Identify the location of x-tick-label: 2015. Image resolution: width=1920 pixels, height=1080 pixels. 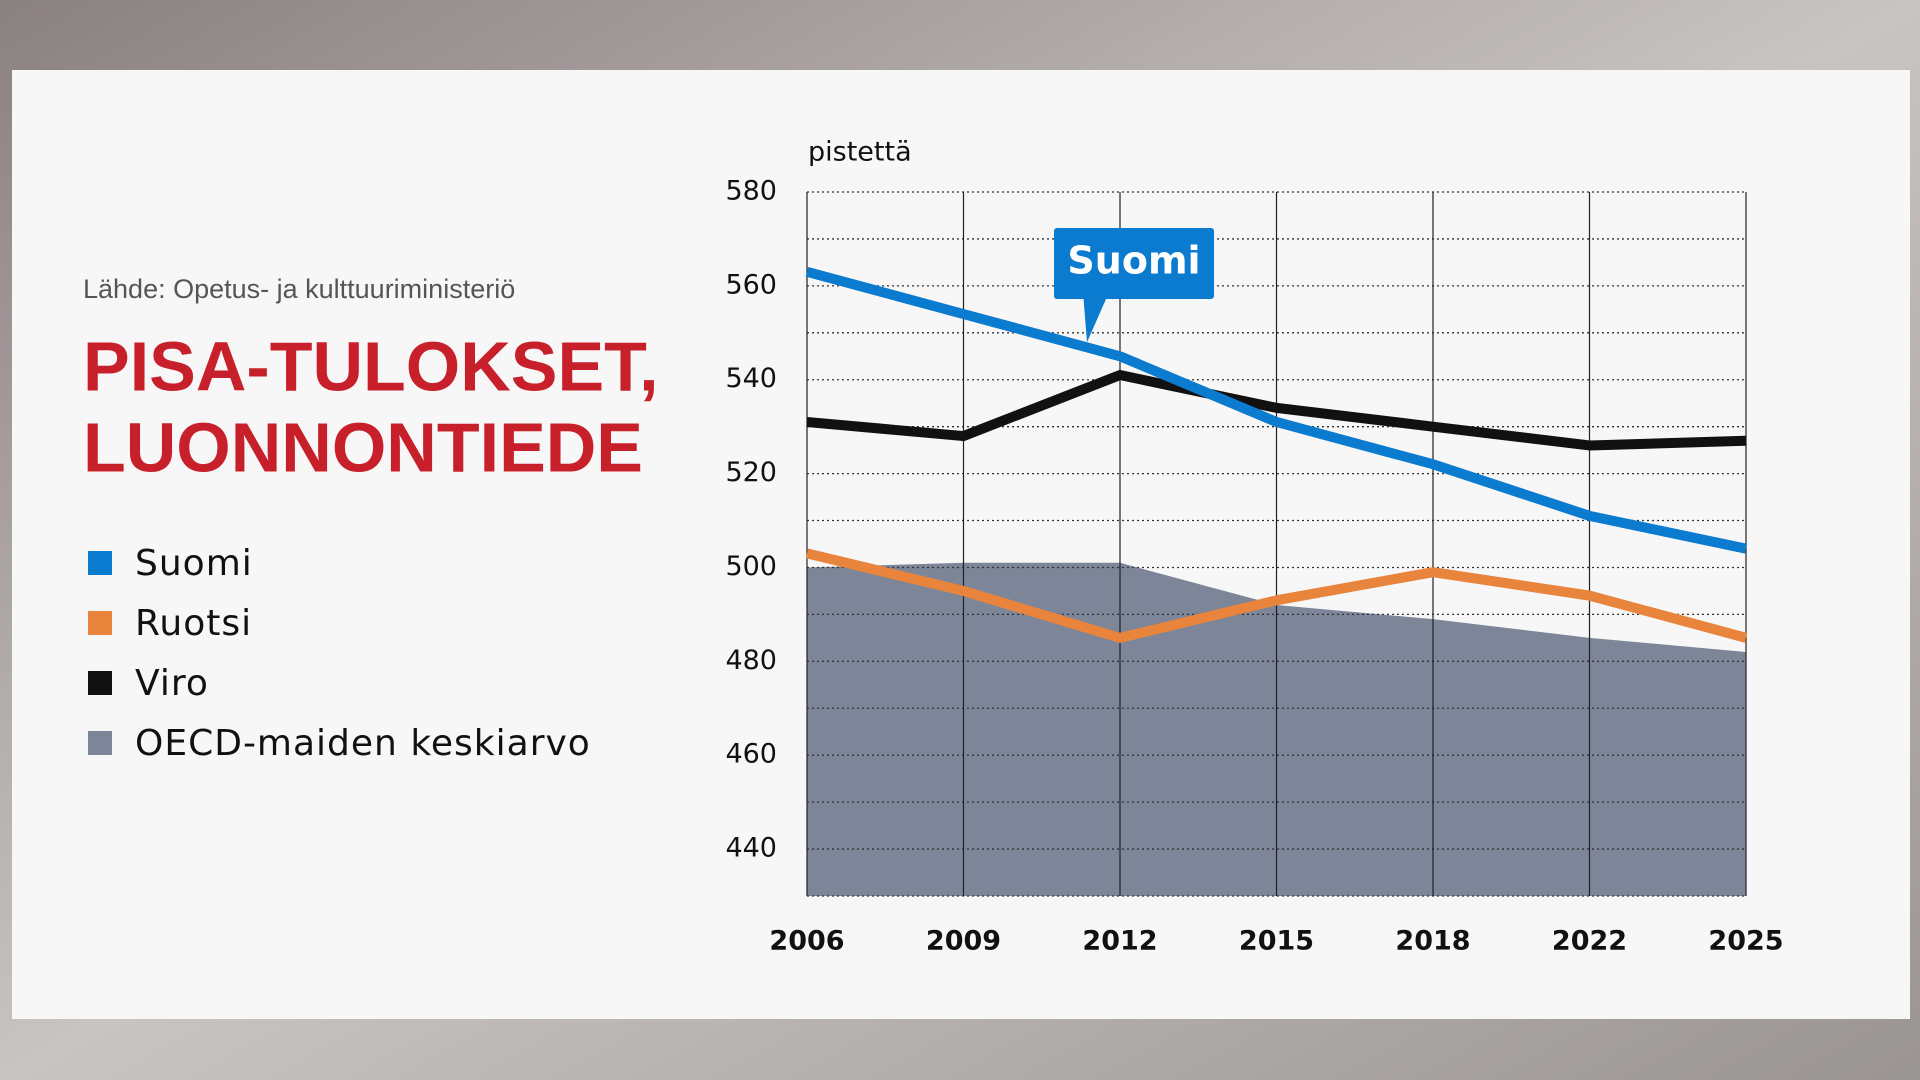
(1276, 941).